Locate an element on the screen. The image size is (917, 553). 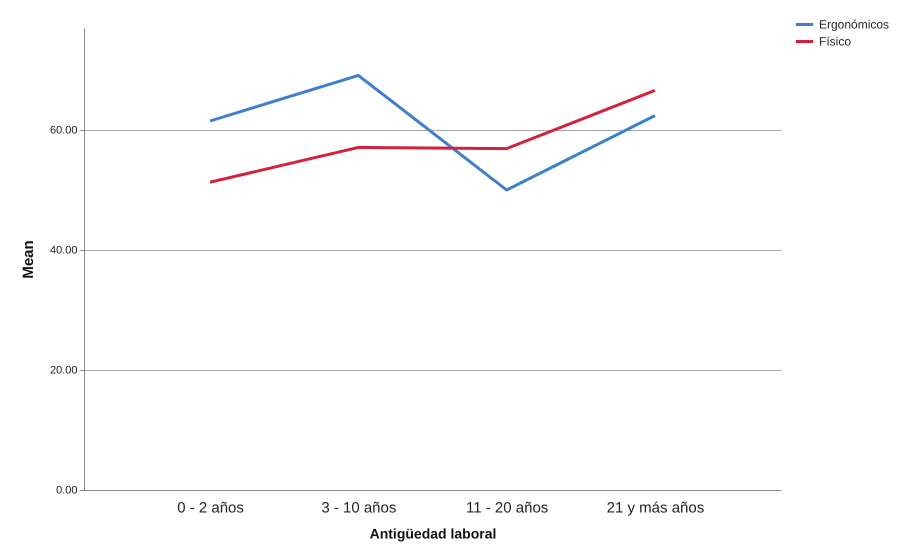
legend-label: Ergonómicos is located at coordinates (854, 25).